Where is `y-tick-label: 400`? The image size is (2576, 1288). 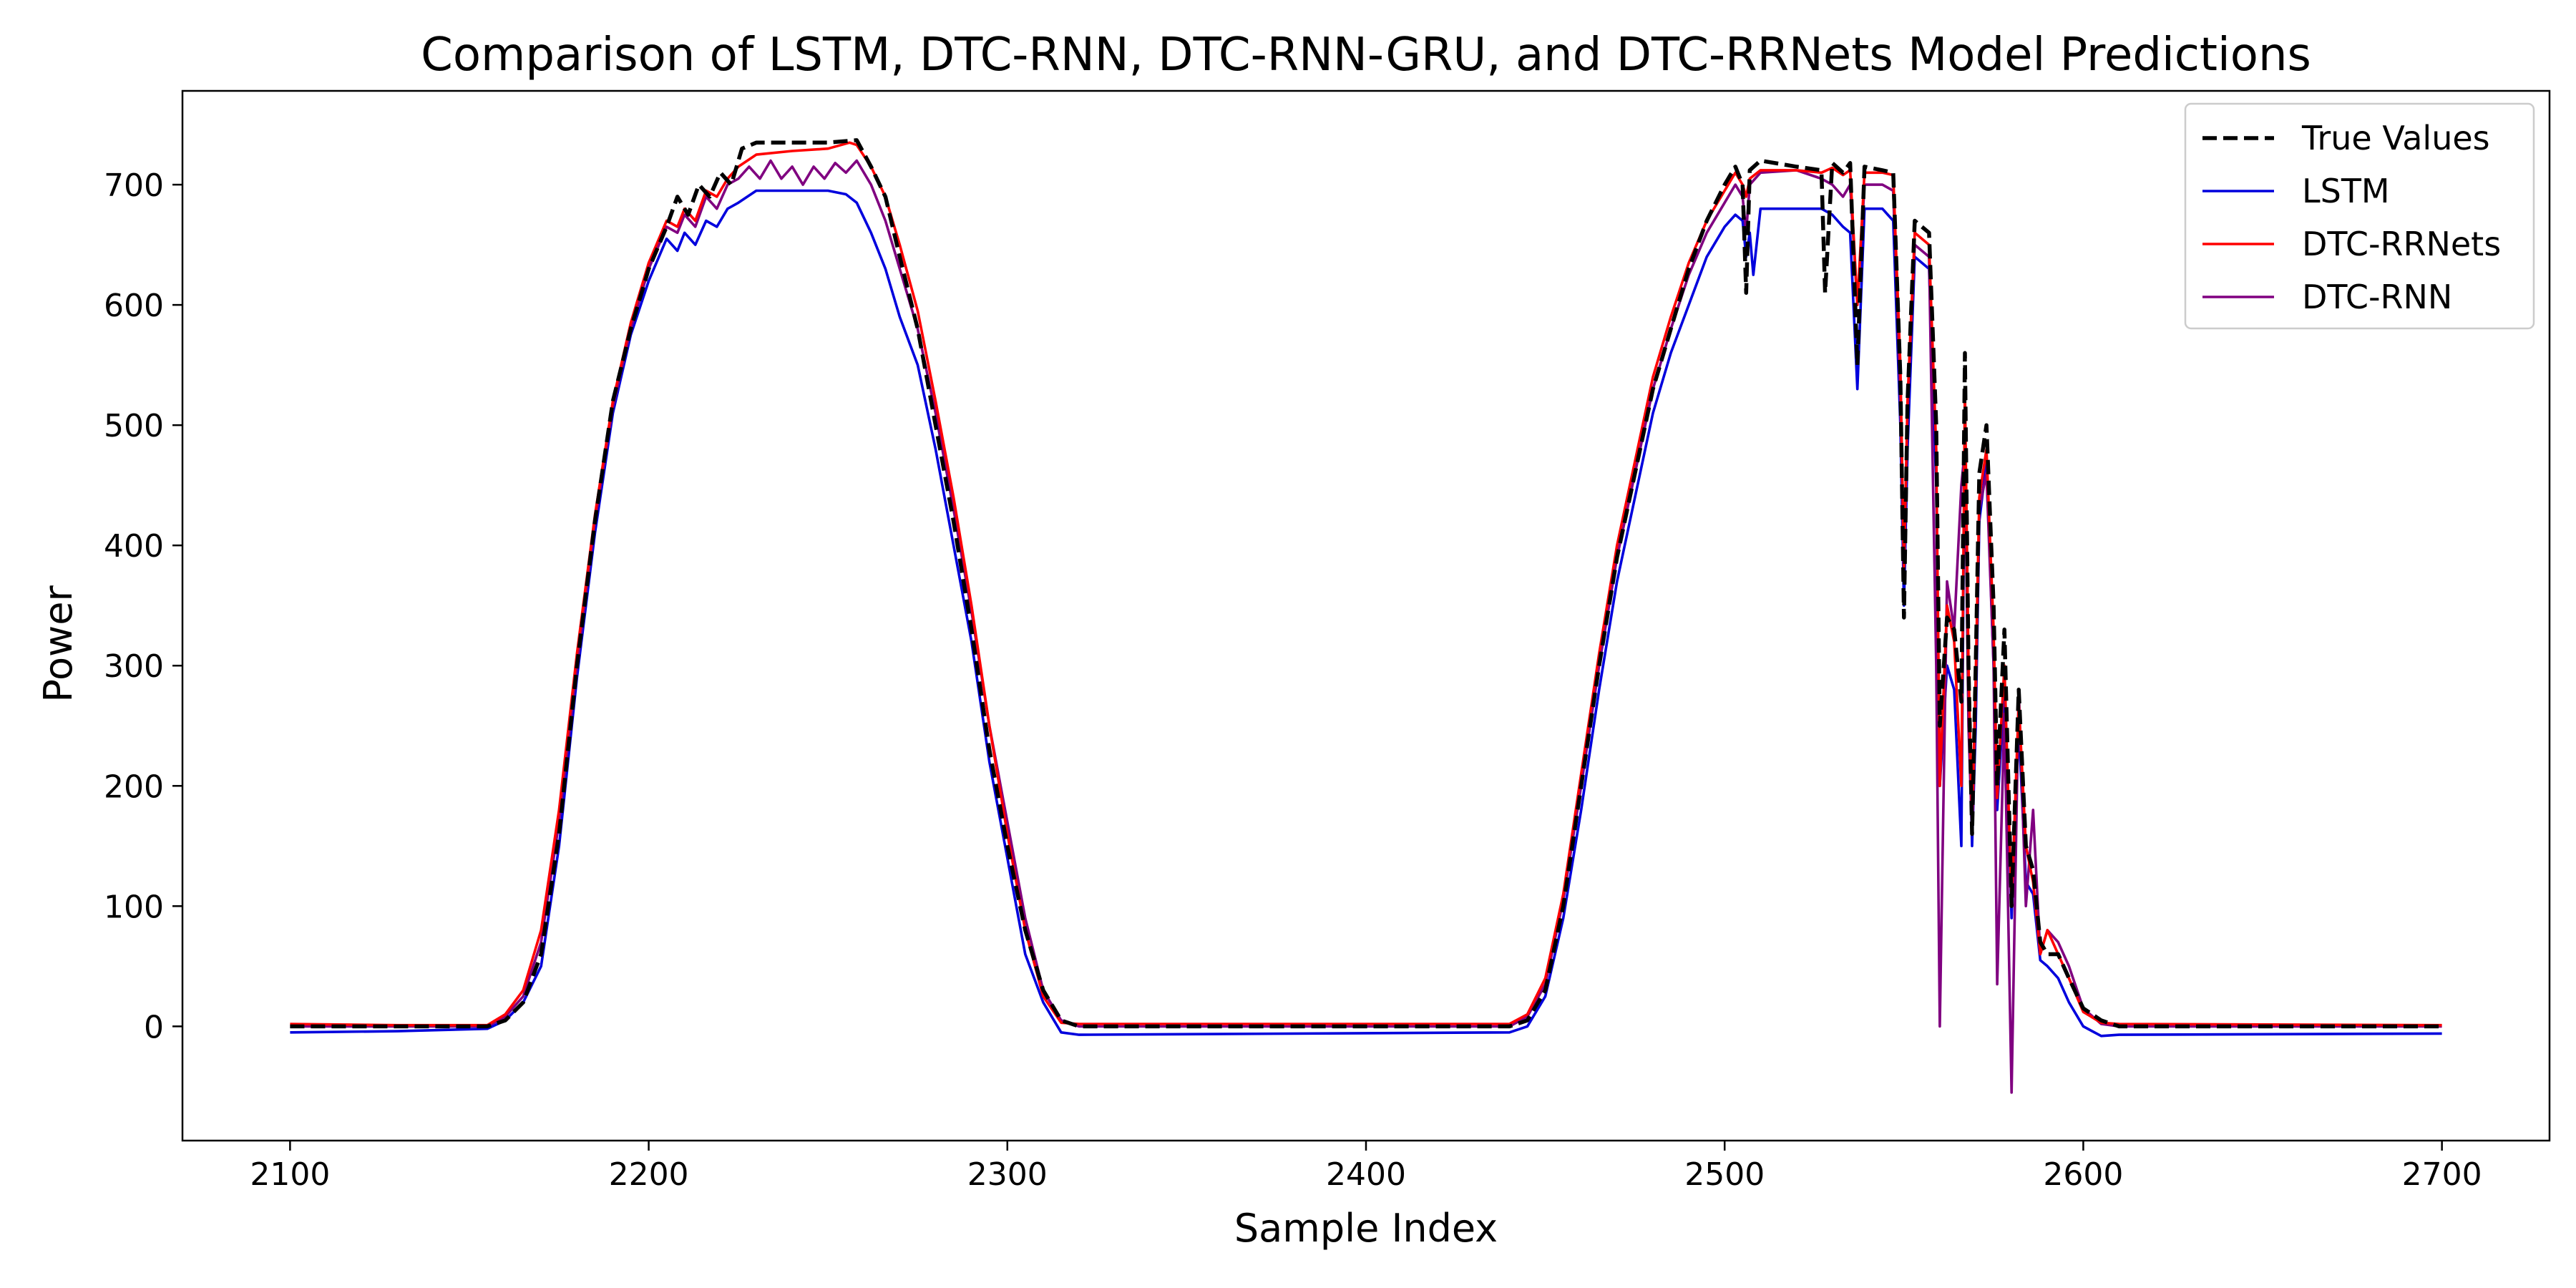 y-tick-label: 400 is located at coordinates (134, 546).